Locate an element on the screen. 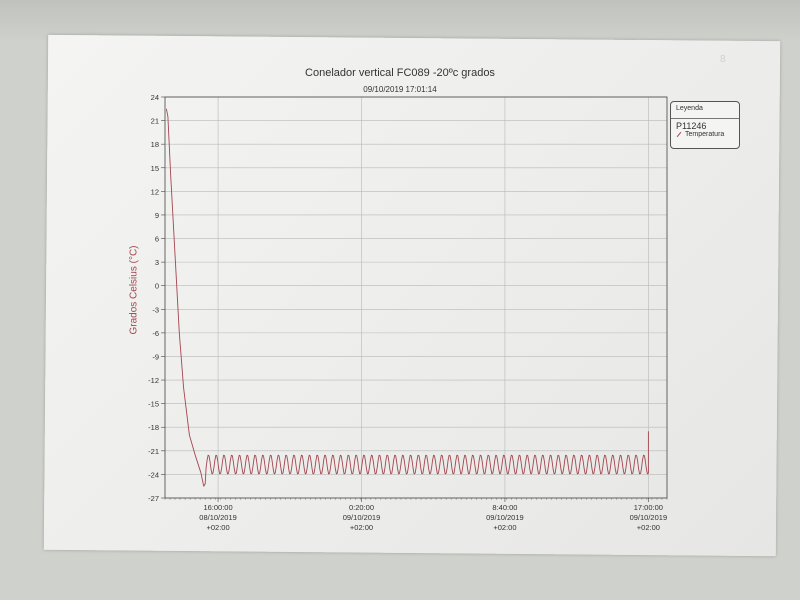 The width and height of the screenshot is (800, 600). y-axis-label: Grados Celsius (°C) is located at coordinates (134, 290).